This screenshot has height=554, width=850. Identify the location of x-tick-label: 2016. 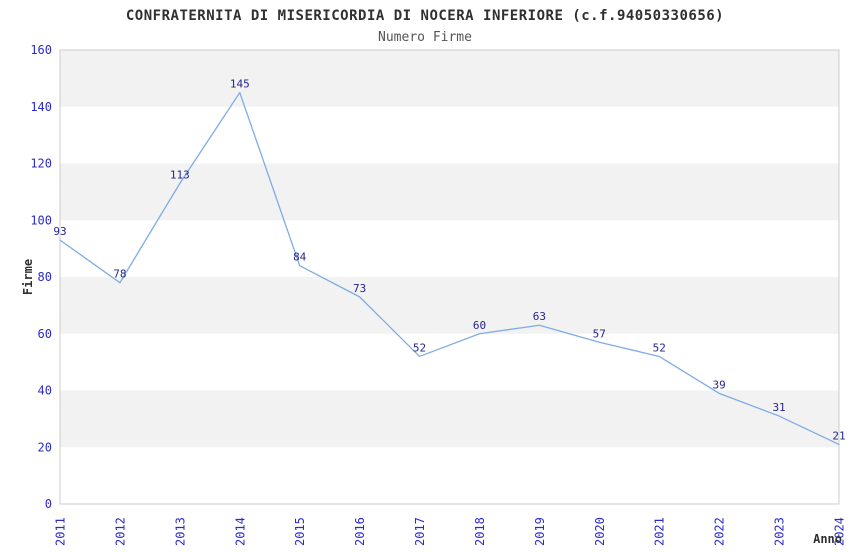
(360, 531).